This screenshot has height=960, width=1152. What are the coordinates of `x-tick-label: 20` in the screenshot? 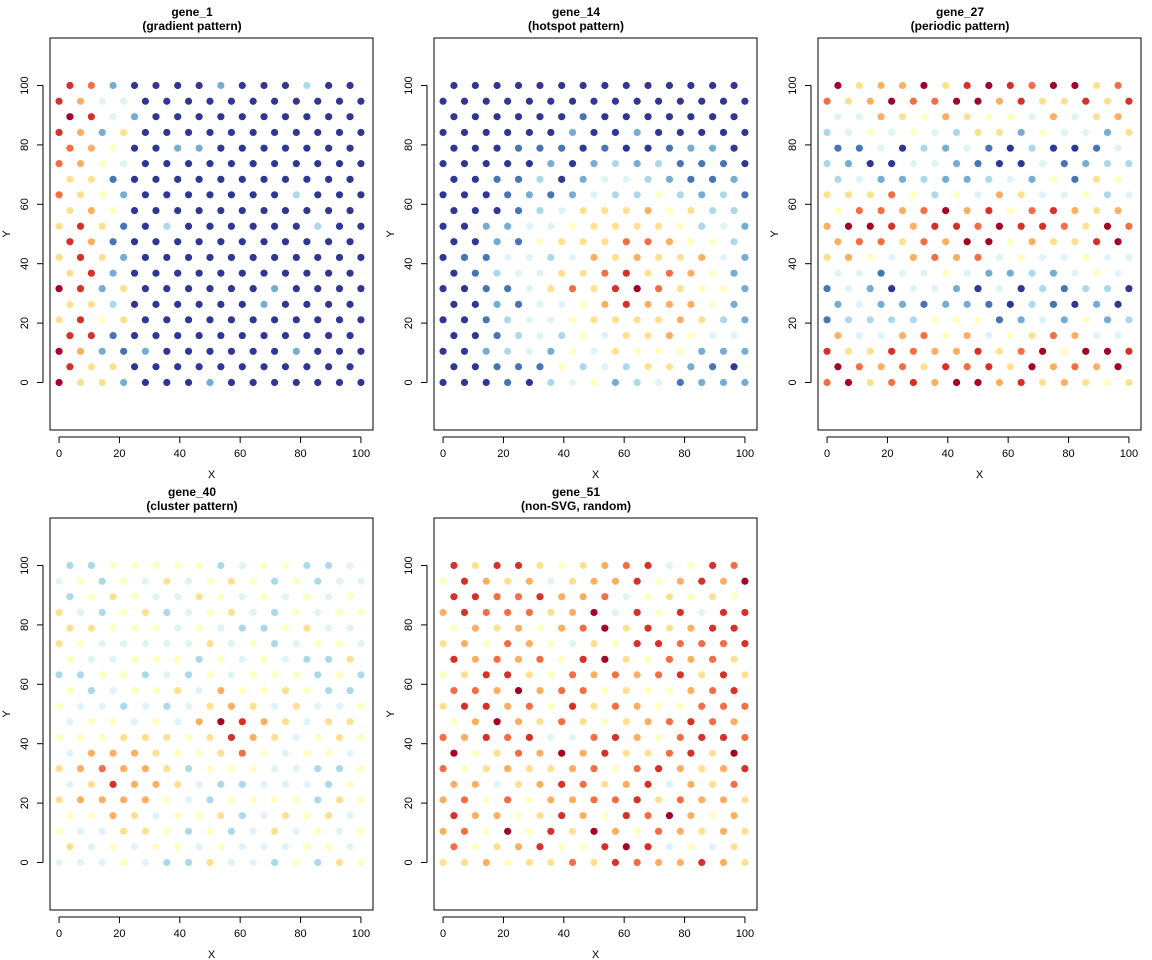 It's located at (119, 934).